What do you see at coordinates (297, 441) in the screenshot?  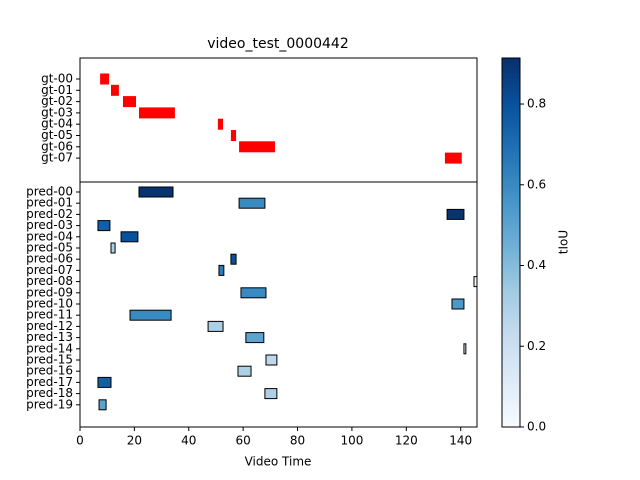 I see `x-tick-label: 80` at bounding box center [297, 441].